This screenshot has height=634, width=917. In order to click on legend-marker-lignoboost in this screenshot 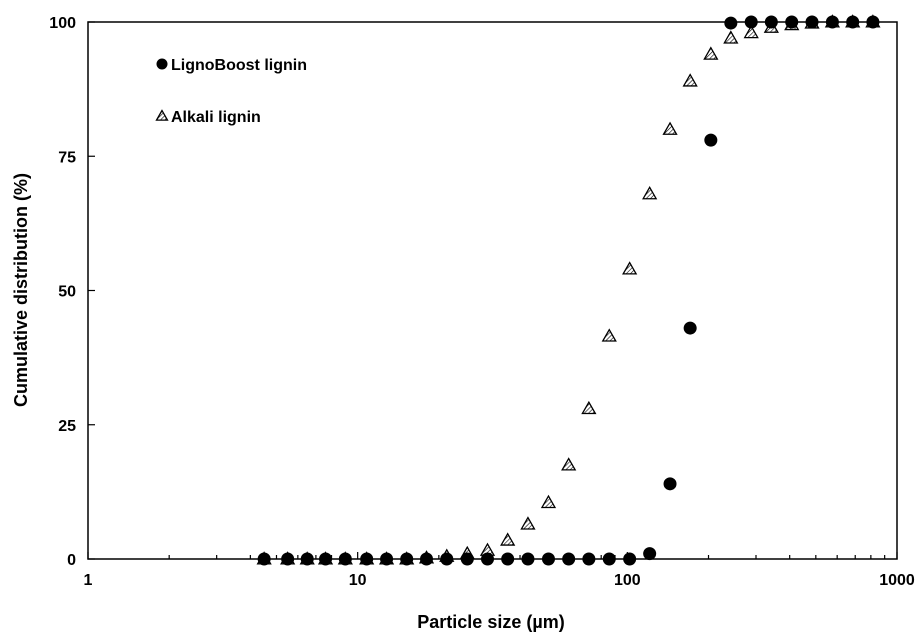, I will do `click(162, 64)`.